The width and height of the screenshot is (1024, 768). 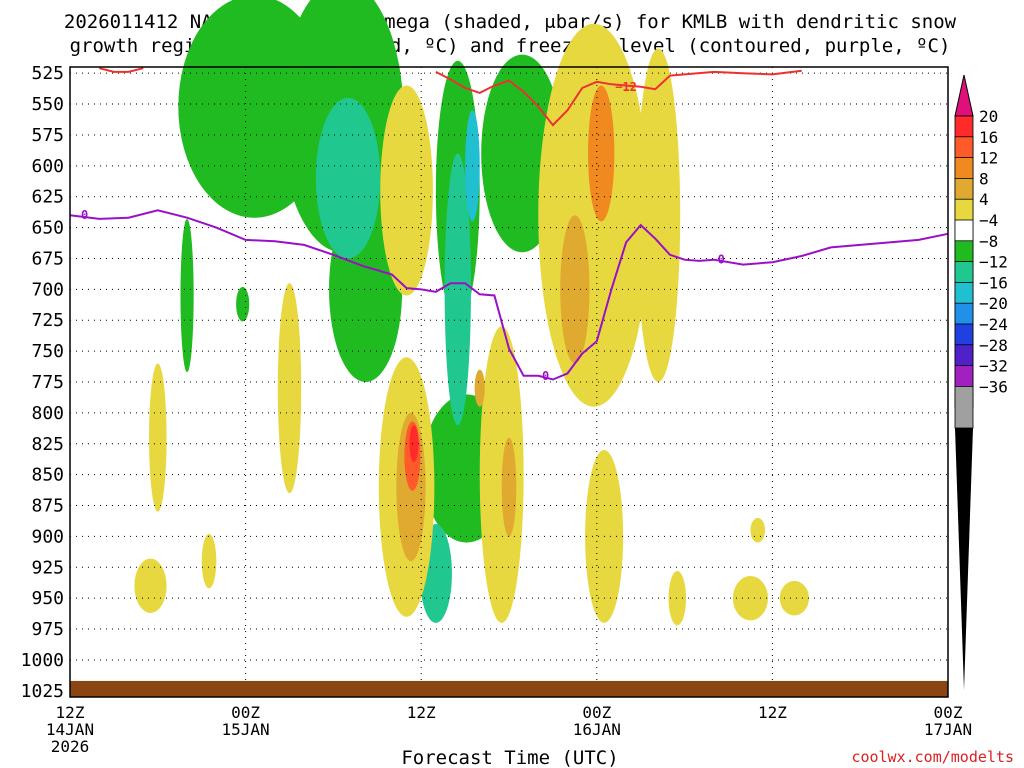 What do you see at coordinates (794, 598) in the screenshot?
I see `yellow-patch-end` at bounding box center [794, 598].